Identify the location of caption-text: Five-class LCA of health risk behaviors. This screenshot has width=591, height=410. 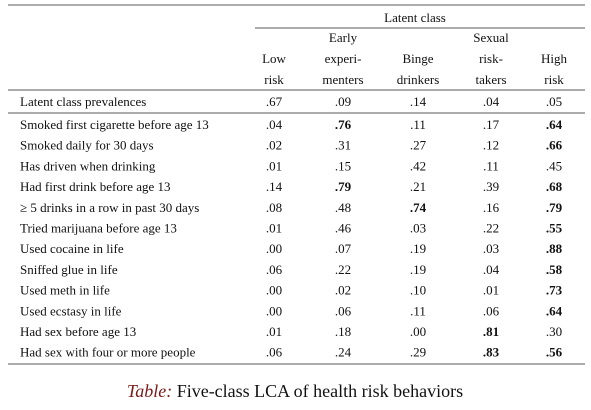
(320, 391).